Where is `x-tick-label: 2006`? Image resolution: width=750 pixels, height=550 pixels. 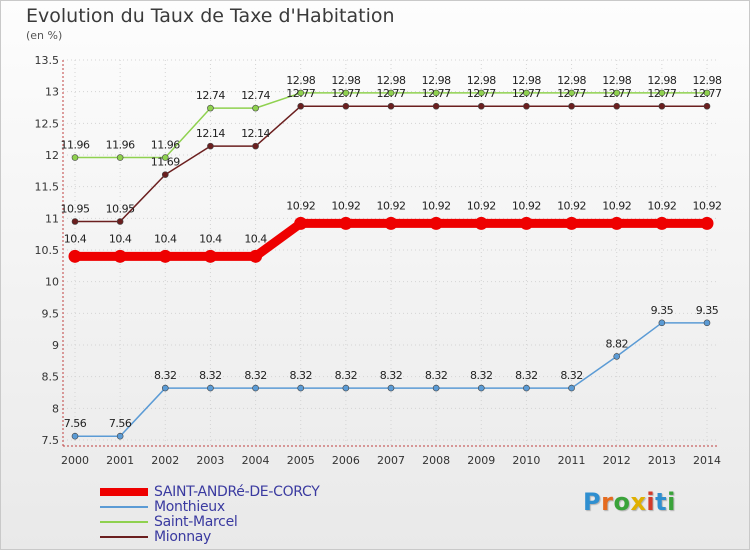 x-tick-label: 2006 is located at coordinates (346, 460).